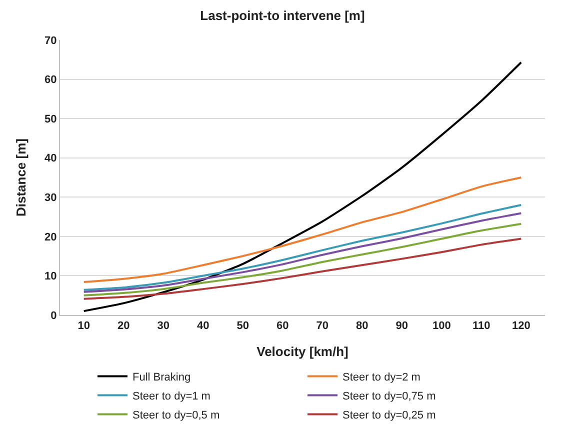 The image size is (565, 441). Describe the element at coordinates (302, 351) in the screenshot. I see `x-axis-title: Velocity [km/h]` at that location.